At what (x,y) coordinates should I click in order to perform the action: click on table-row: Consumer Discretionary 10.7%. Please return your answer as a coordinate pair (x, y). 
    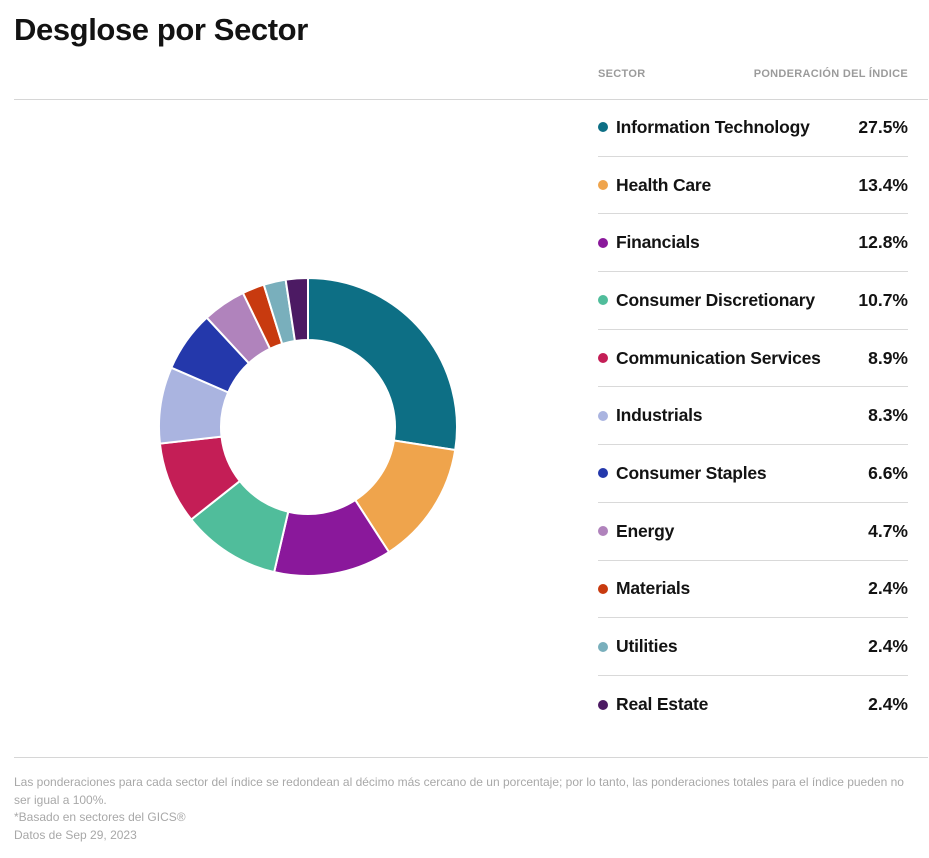
    Looking at the image, I should click on (753, 301).